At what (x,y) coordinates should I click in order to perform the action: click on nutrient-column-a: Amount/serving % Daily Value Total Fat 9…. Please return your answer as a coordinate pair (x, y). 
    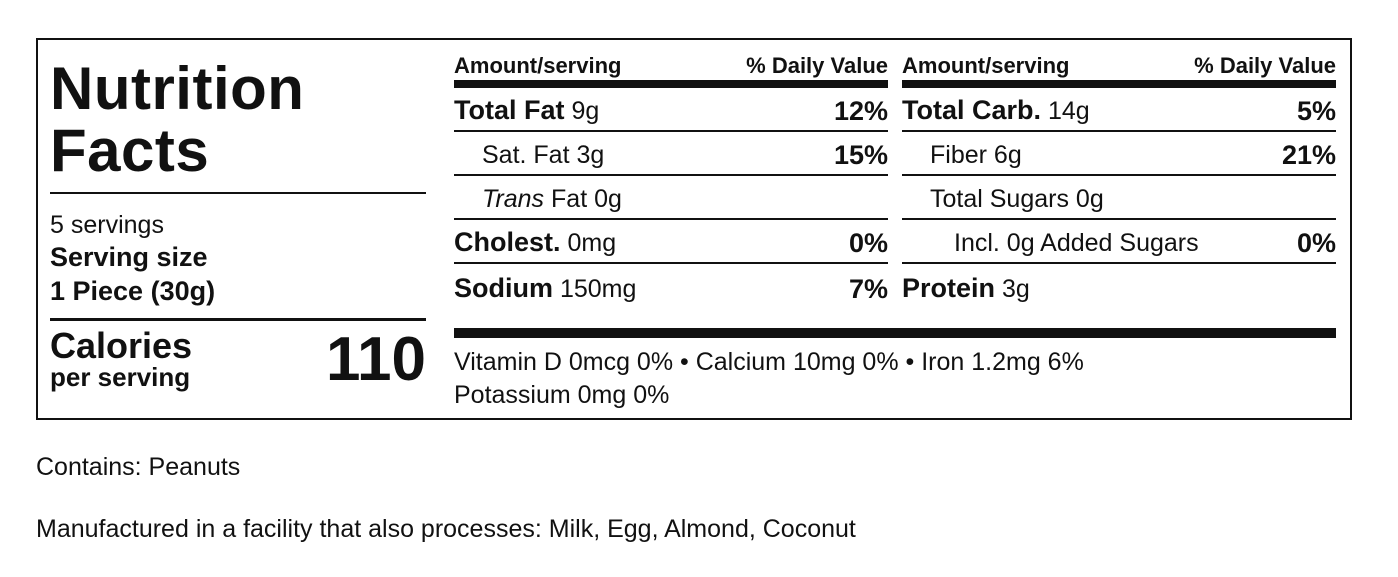
    Looking at the image, I should click on (671, 180).